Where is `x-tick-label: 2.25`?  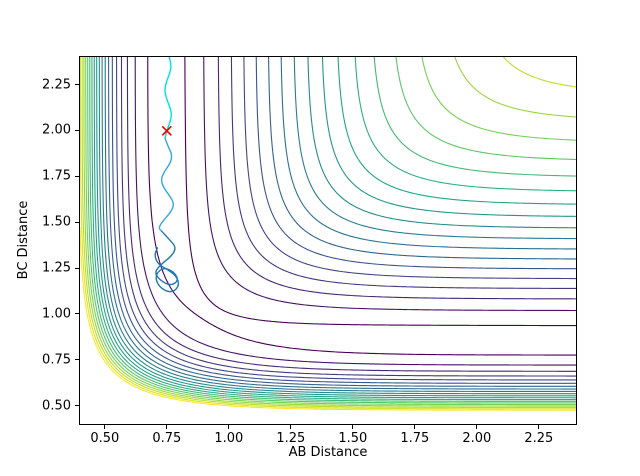 x-tick-label: 2.25 is located at coordinates (539, 438).